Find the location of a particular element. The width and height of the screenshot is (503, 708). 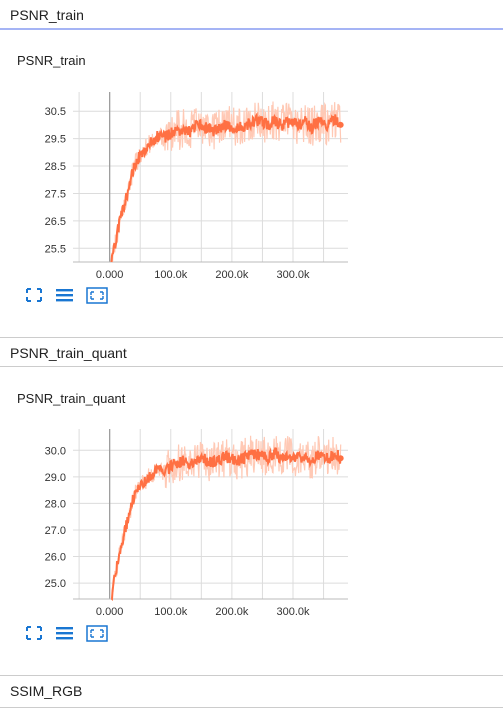

section-header-ssim-rgb: SSIM_RGB is located at coordinates (251, 691).